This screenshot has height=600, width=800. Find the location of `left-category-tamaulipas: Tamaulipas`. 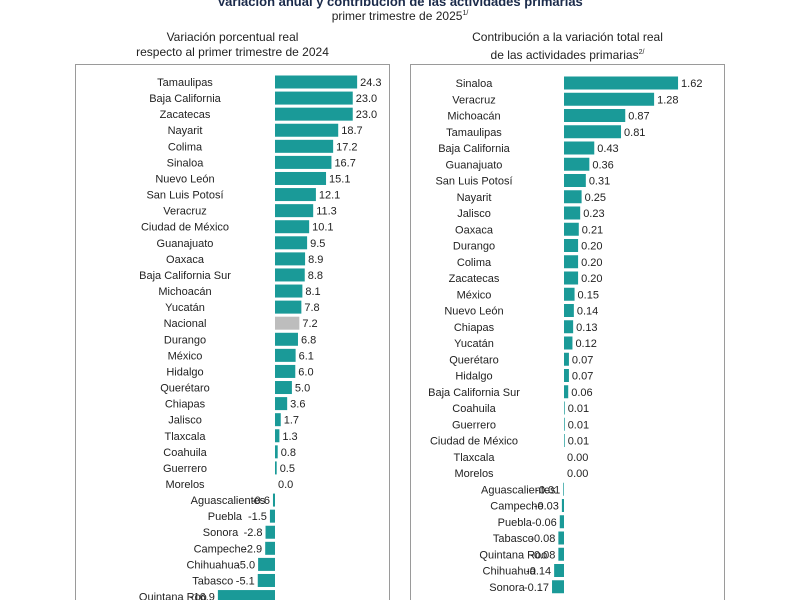

left-category-tamaulipas: Tamaulipas is located at coordinates (185, 83).